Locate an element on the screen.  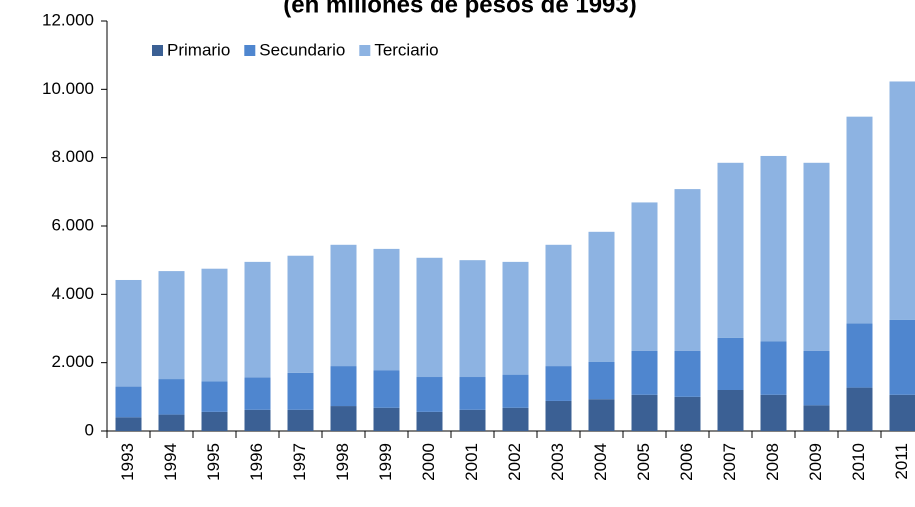
x-tick-label: 1998 is located at coordinates (342, 462).